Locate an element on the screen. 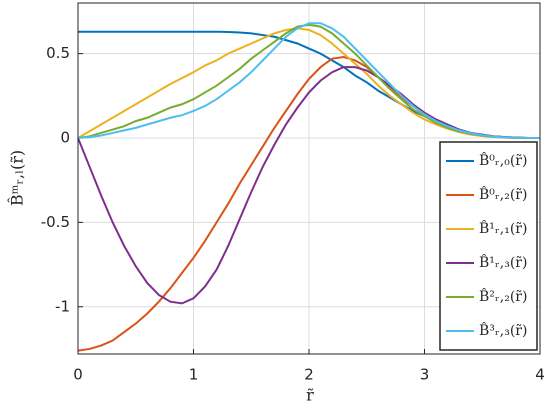 This screenshot has width=548, height=409. legend-label: B̂³ᵣ,₃(r̃) is located at coordinates (503, 330).